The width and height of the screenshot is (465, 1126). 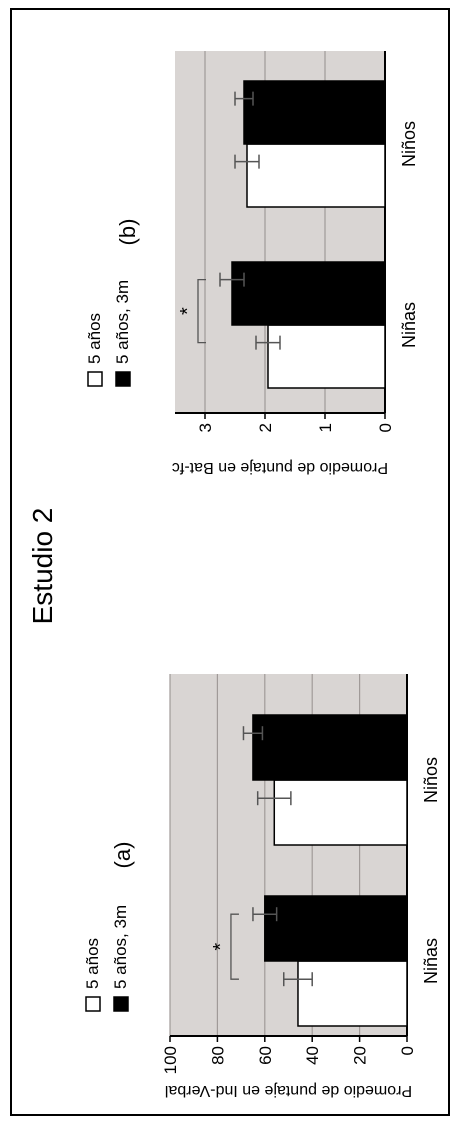 What do you see at coordinates (280, 467) in the screenshot?
I see `y-axis-label: Promedio de puntaje en Bat-fc` at bounding box center [280, 467].